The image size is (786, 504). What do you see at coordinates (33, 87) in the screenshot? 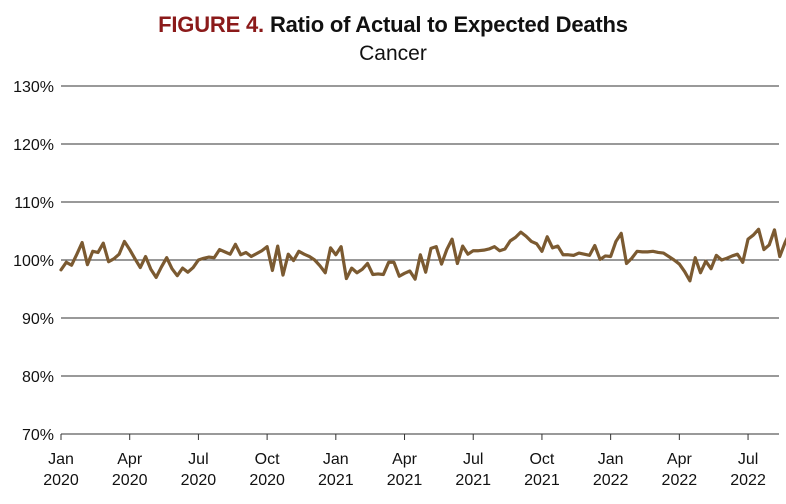
I see `y-tick-label: 130%` at bounding box center [33, 87].